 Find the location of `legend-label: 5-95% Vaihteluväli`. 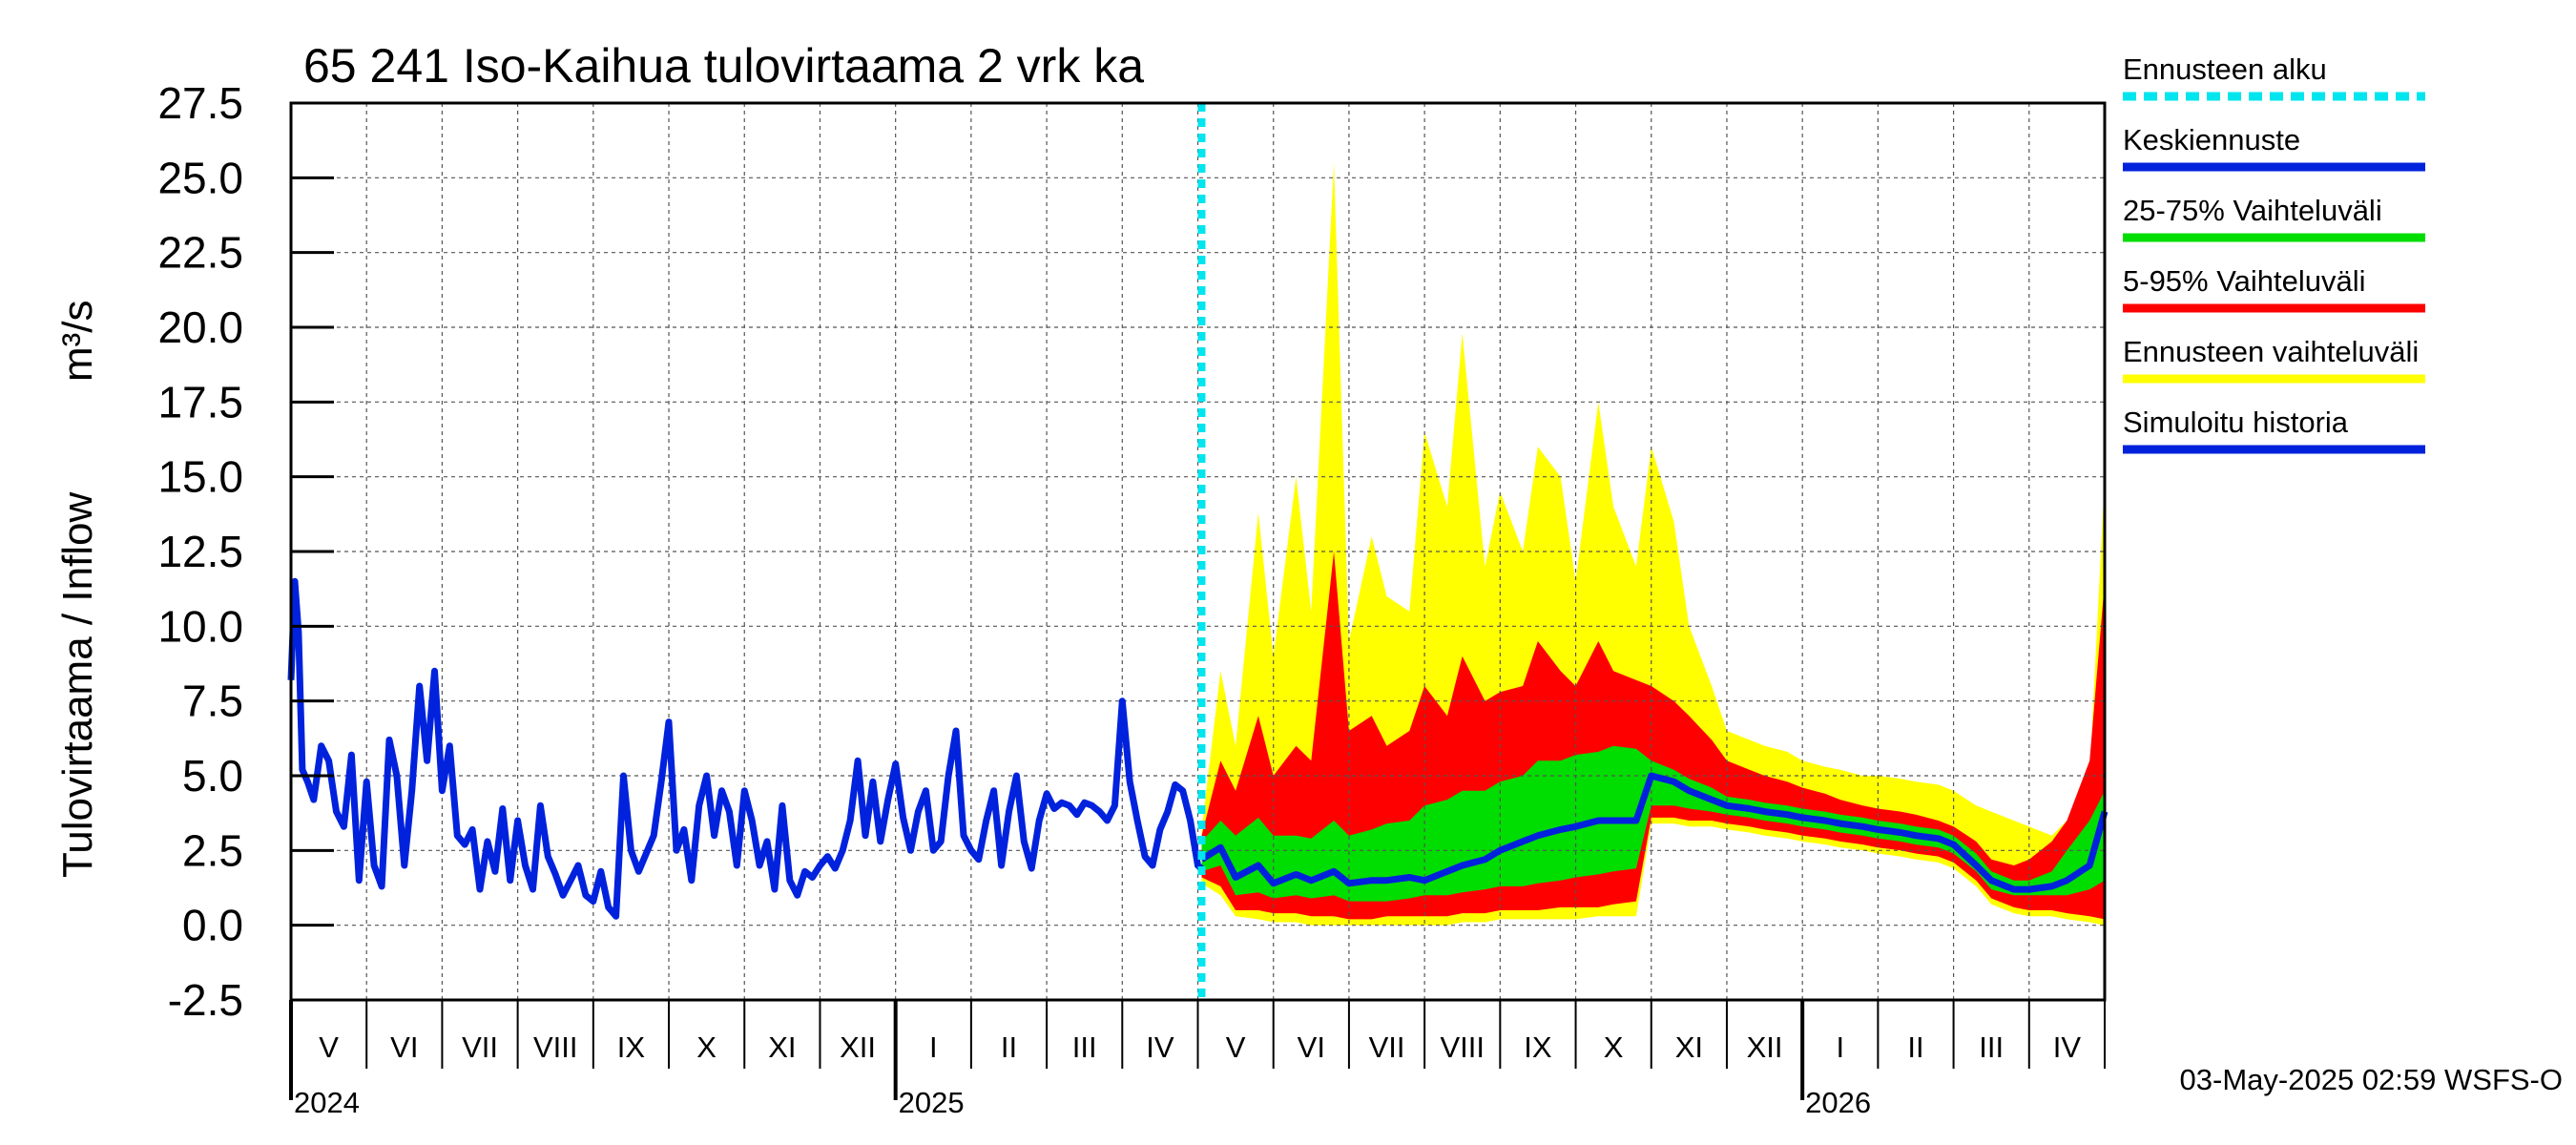

legend-label: 5-95% Vaihteluväli is located at coordinates (2244, 281).